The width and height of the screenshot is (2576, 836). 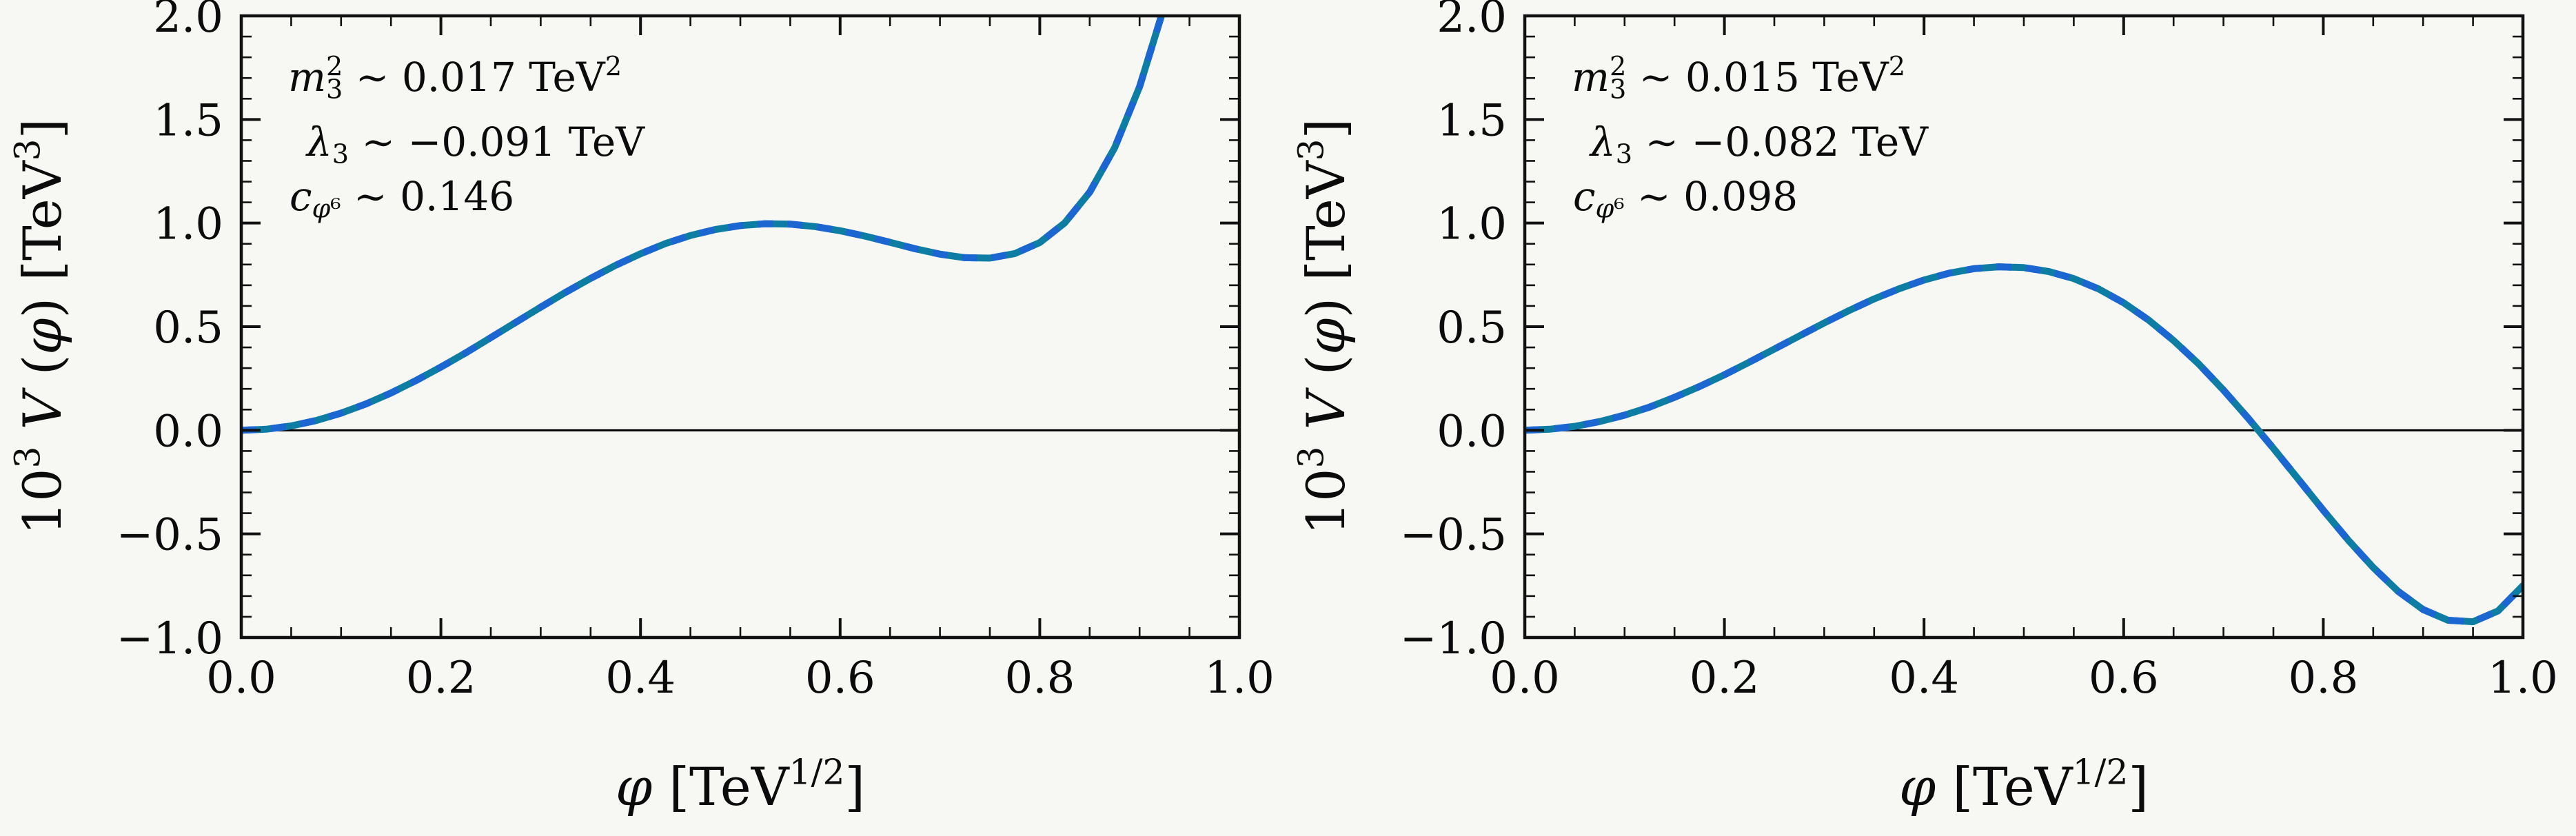 What do you see at coordinates (1738, 78) in the screenshot?
I see `annotation-param-1: m32 ∼ 0.015 TeV2` at bounding box center [1738, 78].